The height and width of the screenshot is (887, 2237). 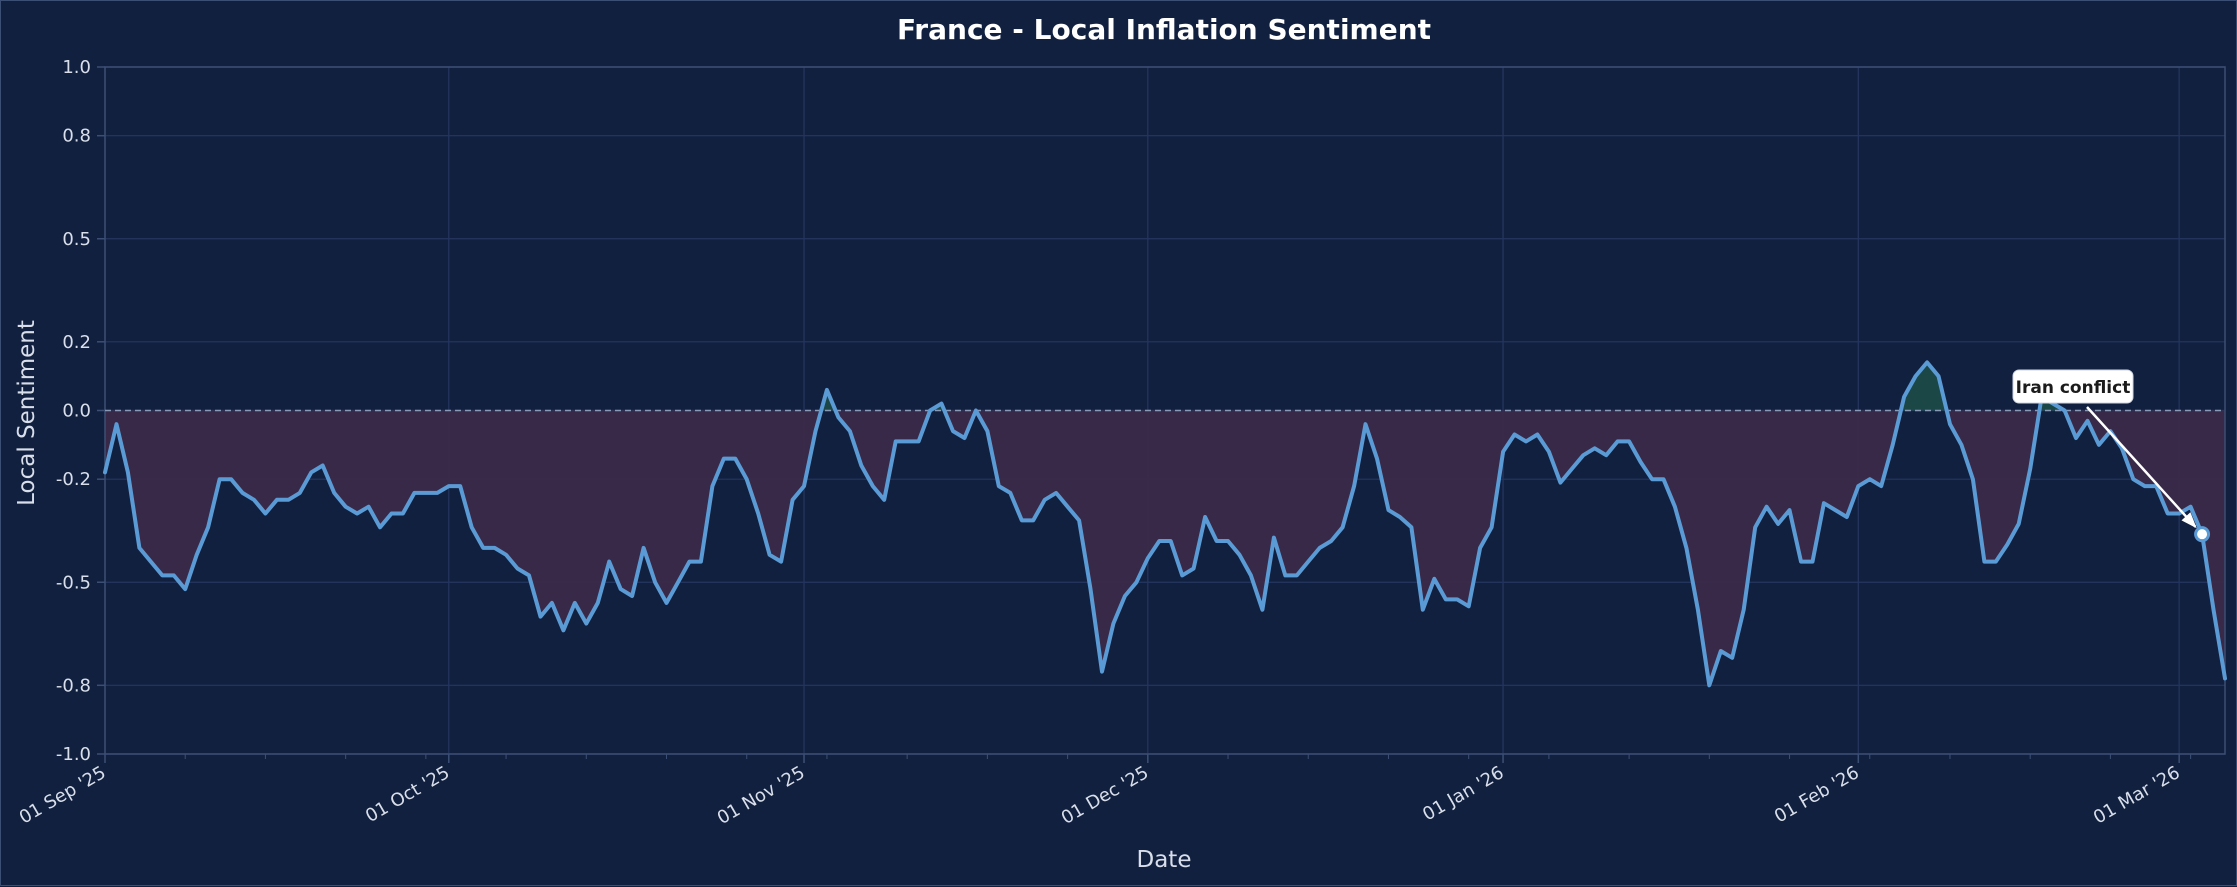 What do you see at coordinates (2202, 534) in the screenshot?
I see `annotation-marker` at bounding box center [2202, 534].